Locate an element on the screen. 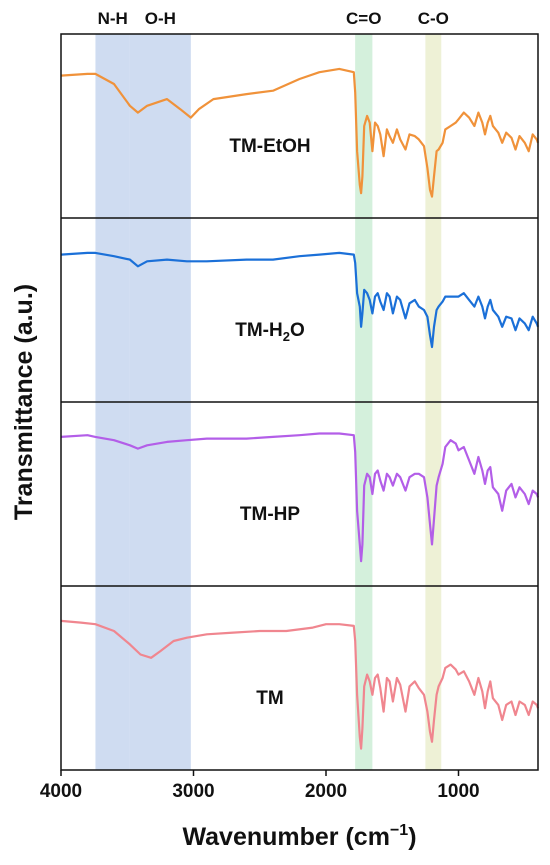 This screenshot has height=865, width=550. sample-label-tm: TM is located at coordinates (269, 698).